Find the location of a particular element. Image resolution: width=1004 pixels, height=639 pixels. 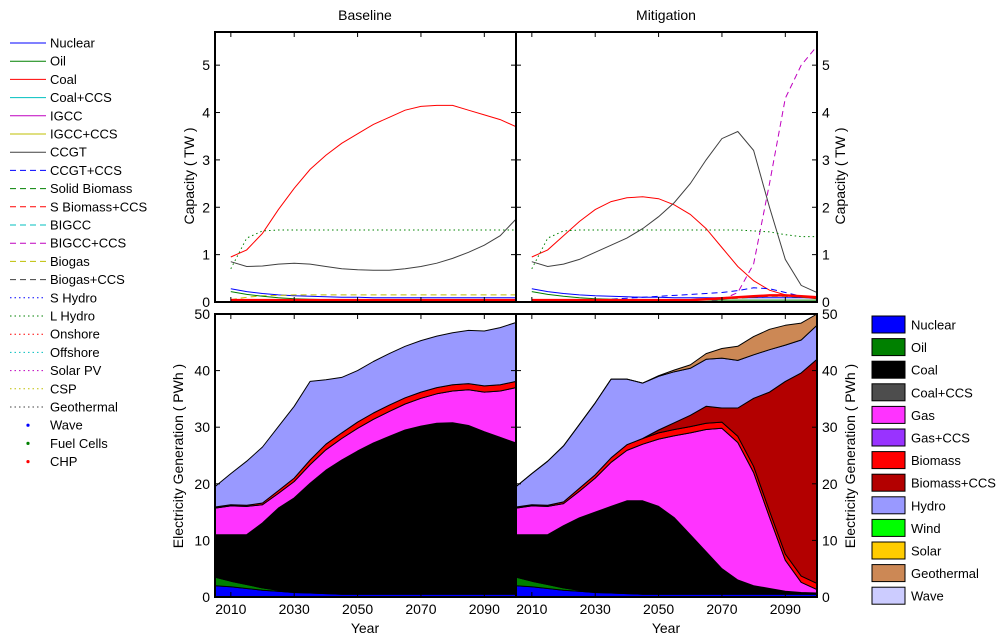

legend-label: Solid Biomass is located at coordinates (91, 188).